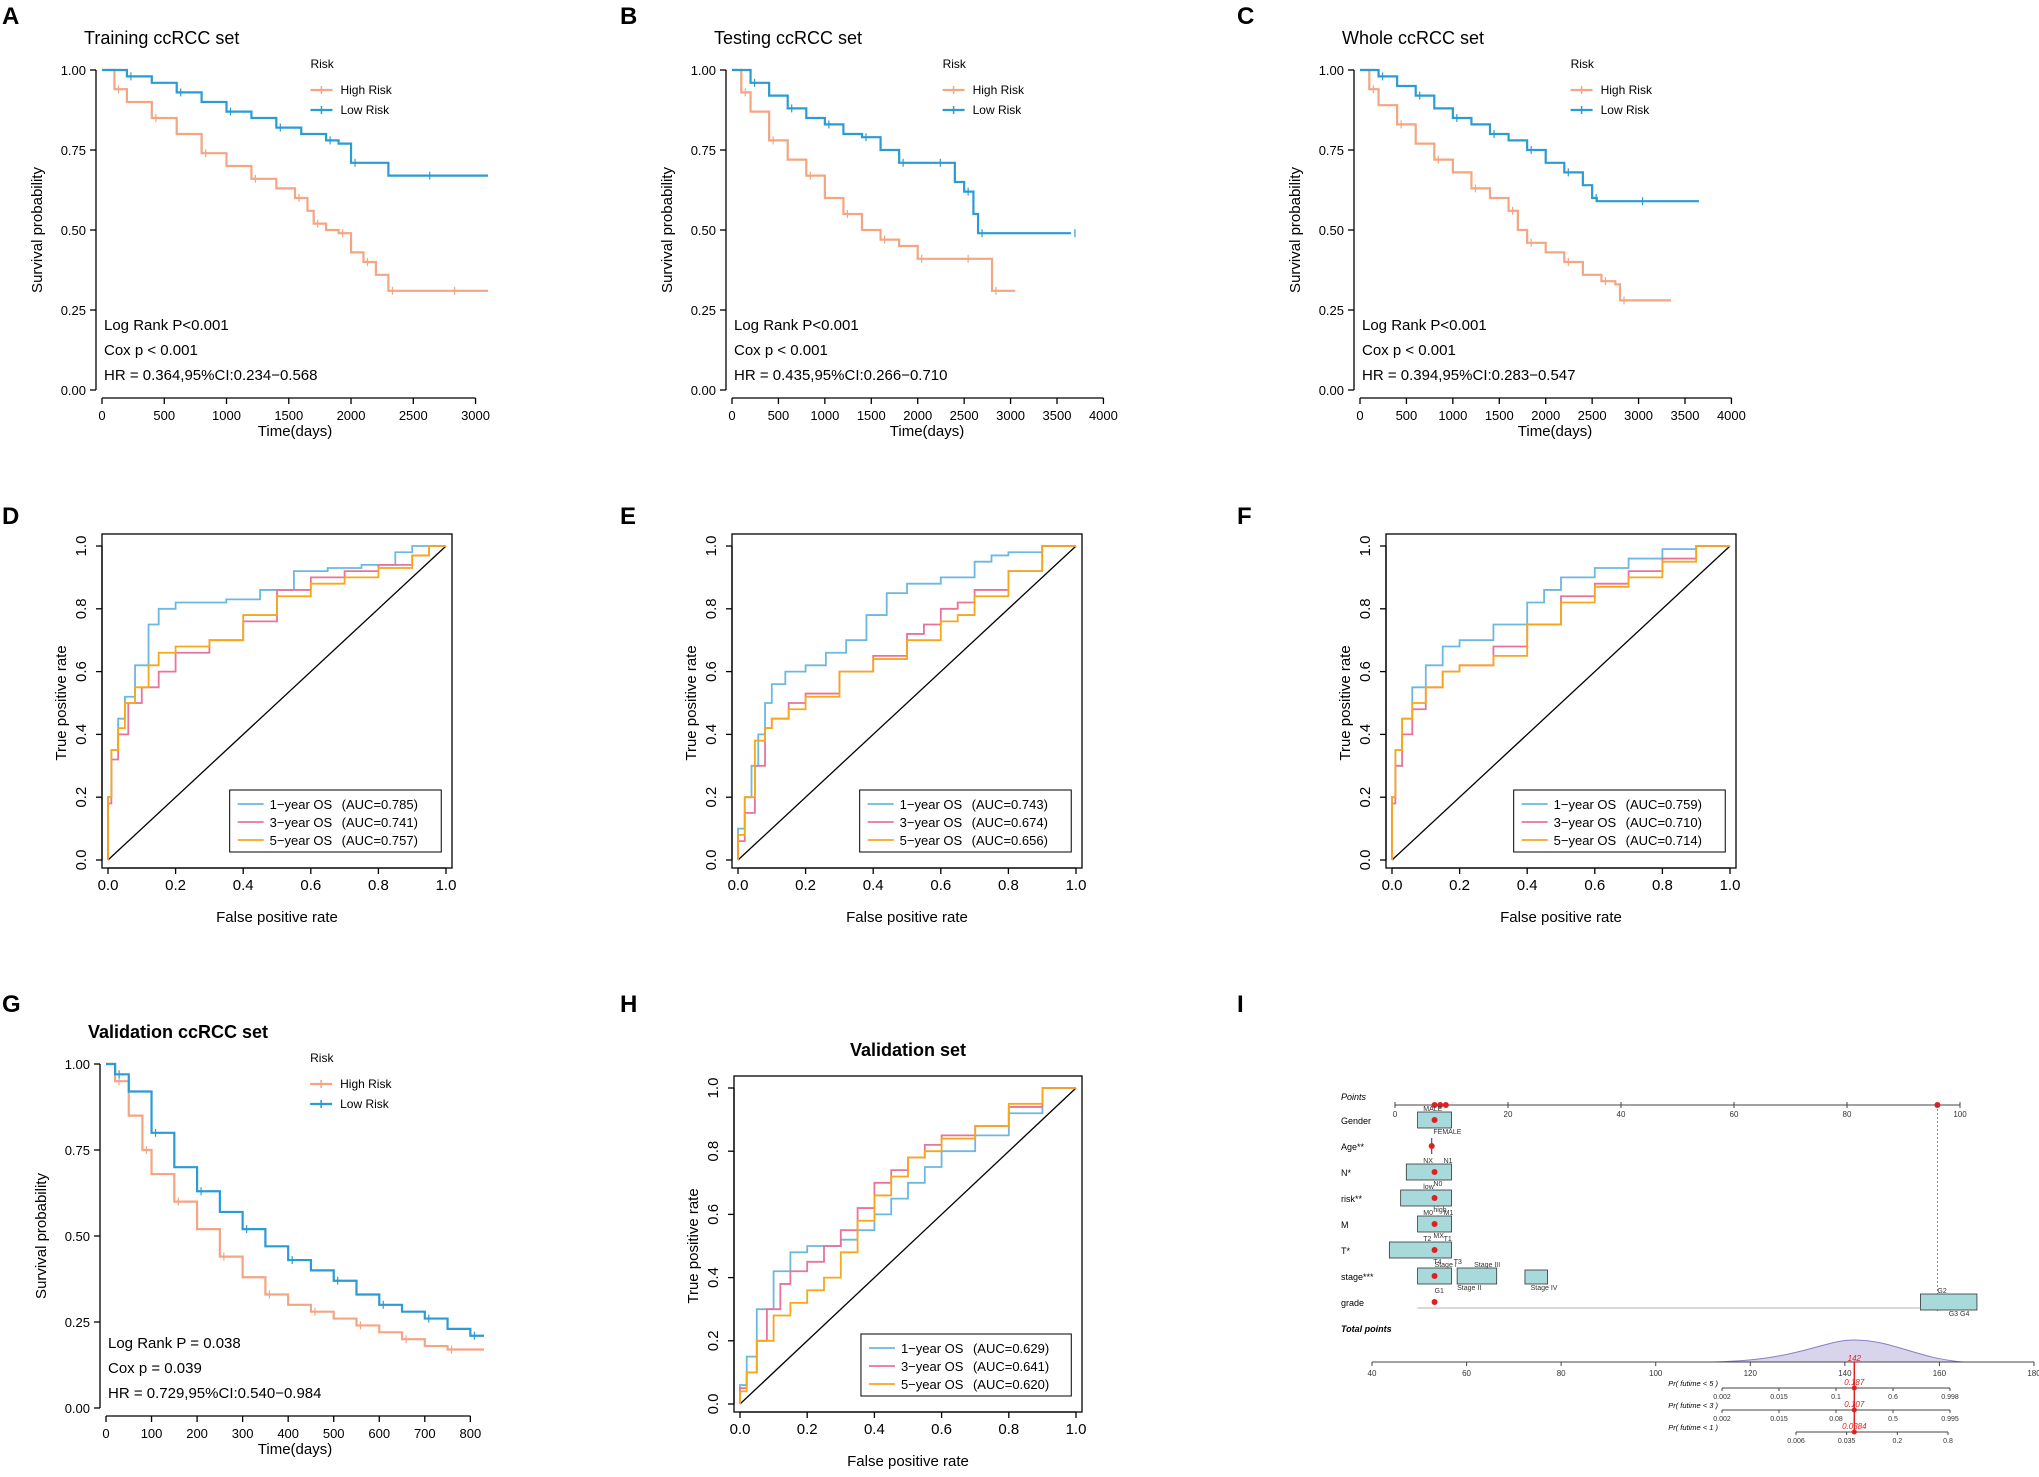 This screenshot has width=2039, height=1477. What do you see at coordinates (1345, 1251) in the screenshot?
I see `nomogram-row-label: T*` at bounding box center [1345, 1251].